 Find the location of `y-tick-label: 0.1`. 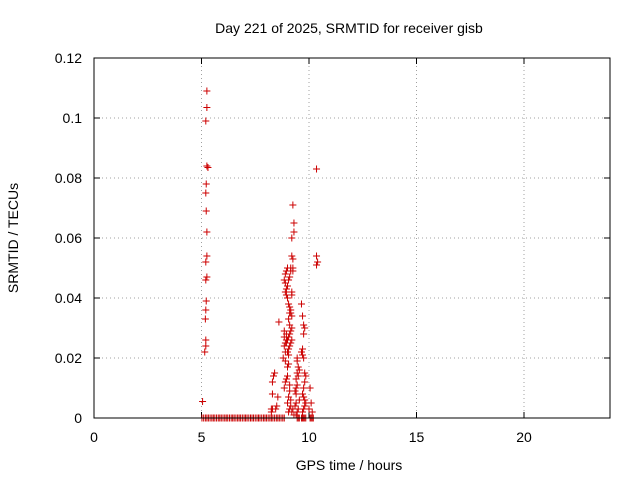

y-tick-label: 0.1 is located at coordinates (73, 118).